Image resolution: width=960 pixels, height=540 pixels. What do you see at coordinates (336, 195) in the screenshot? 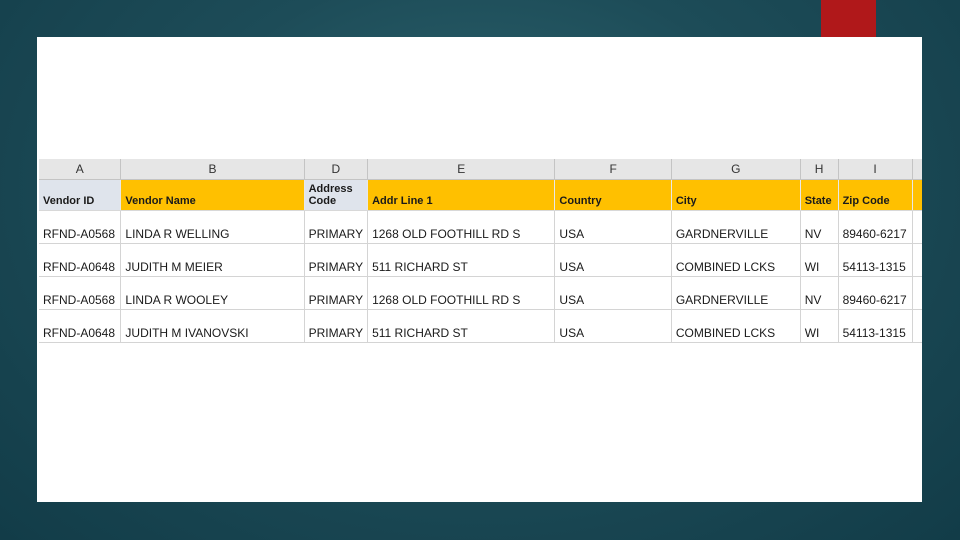
I see `header-address-code: Address Code` at bounding box center [336, 195].